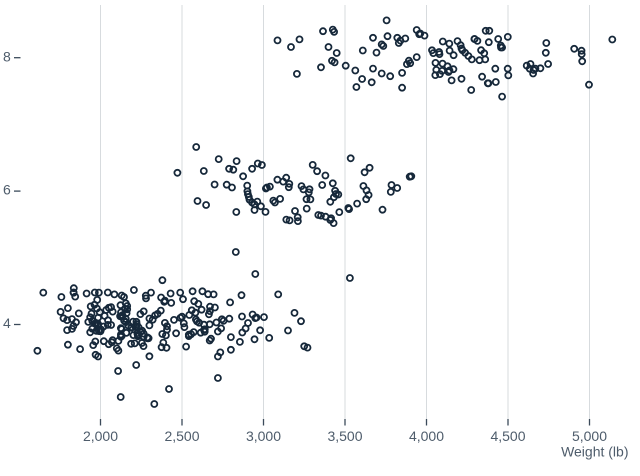 This screenshot has width=640, height=476. I want to click on svg-text: 3,000, so click(263, 436).